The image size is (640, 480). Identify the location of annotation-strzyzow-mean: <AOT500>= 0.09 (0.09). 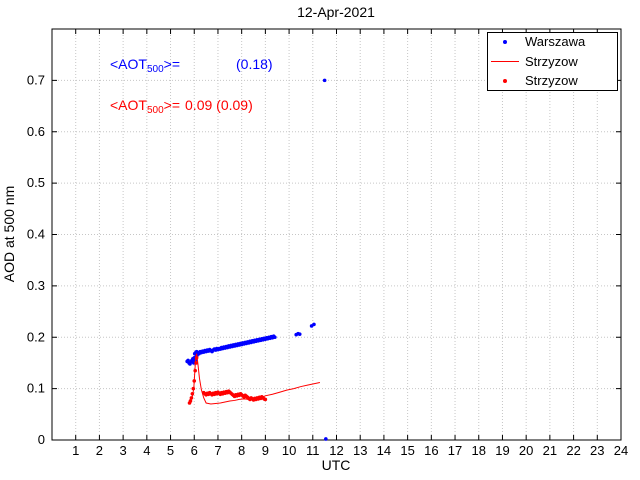
(181, 106).